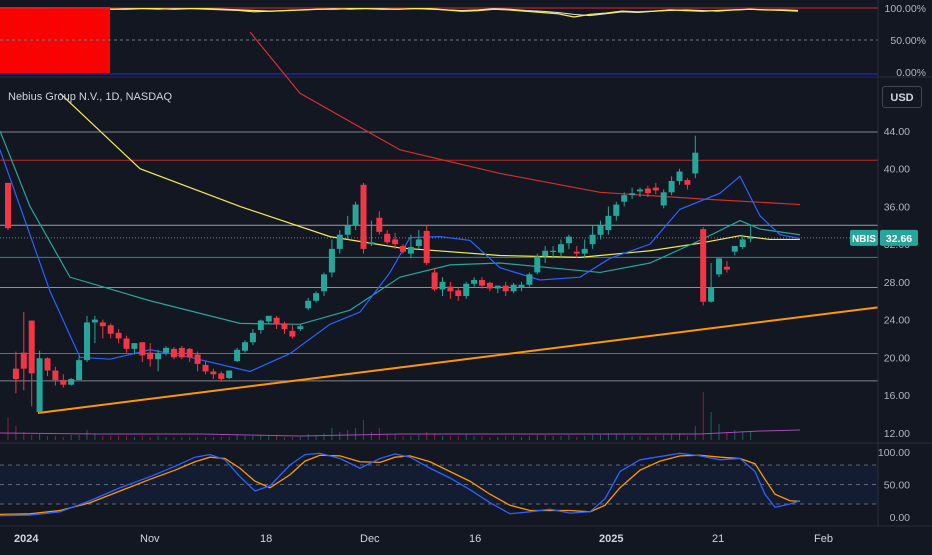  What do you see at coordinates (466, 538) in the screenshot?
I see `time-axis-bg` at bounding box center [466, 538].